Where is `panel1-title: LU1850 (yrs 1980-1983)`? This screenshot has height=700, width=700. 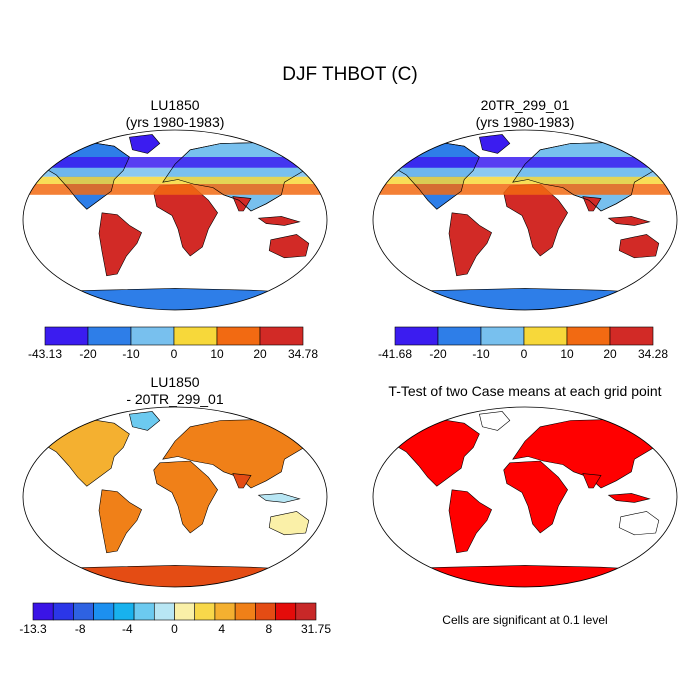
panel1-title: LU1850 (yrs 1980-1983) is located at coordinates (175, 114).